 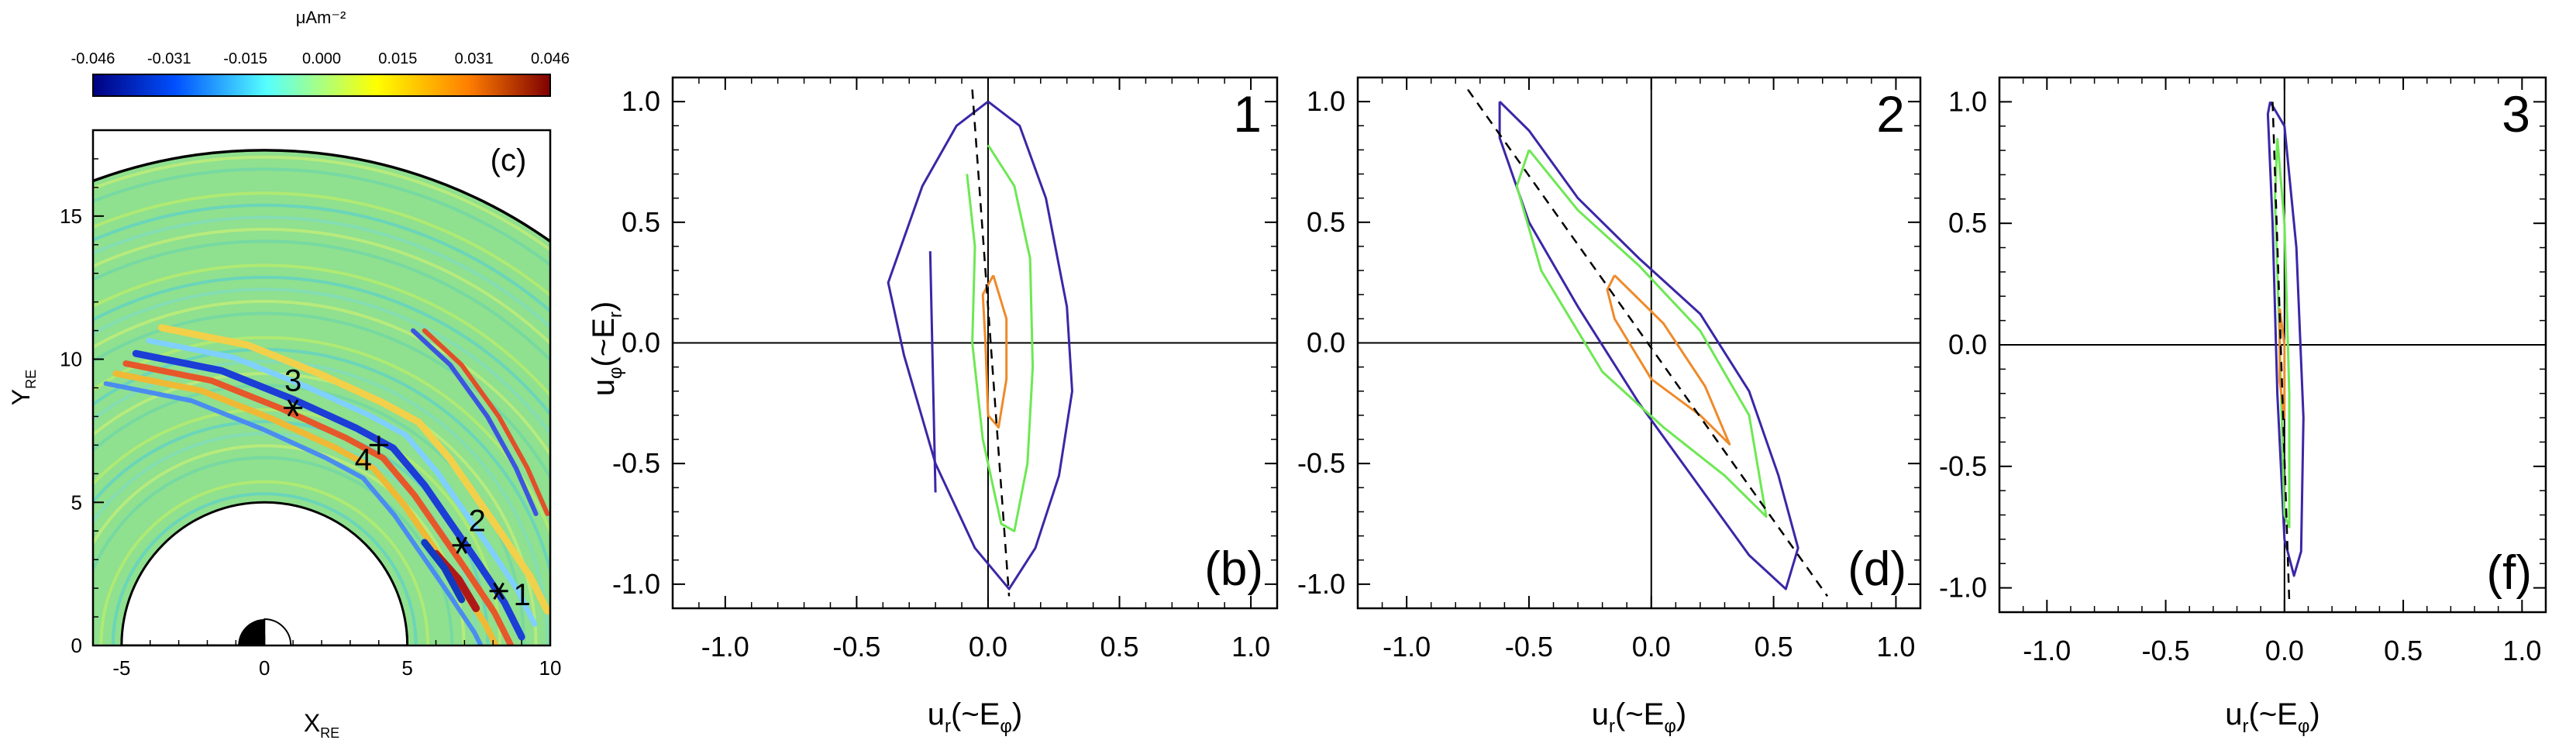 What do you see at coordinates (2509, 573) in the screenshot?
I see `panel-label: (f)` at bounding box center [2509, 573].